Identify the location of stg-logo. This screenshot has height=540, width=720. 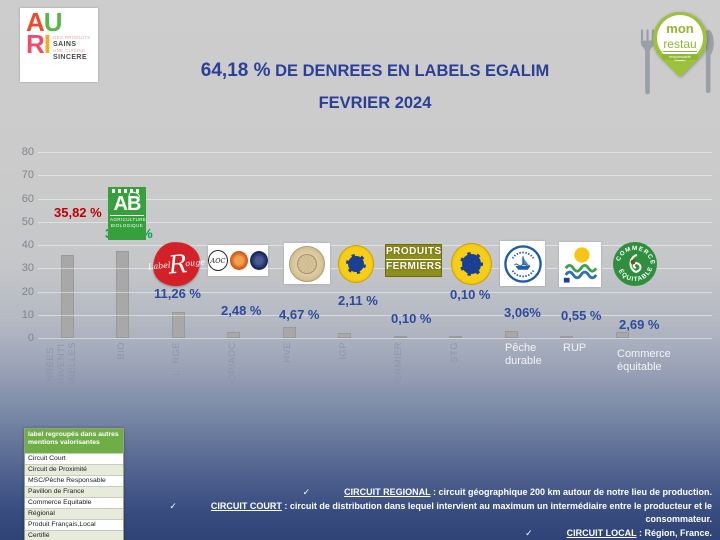
(471, 264).